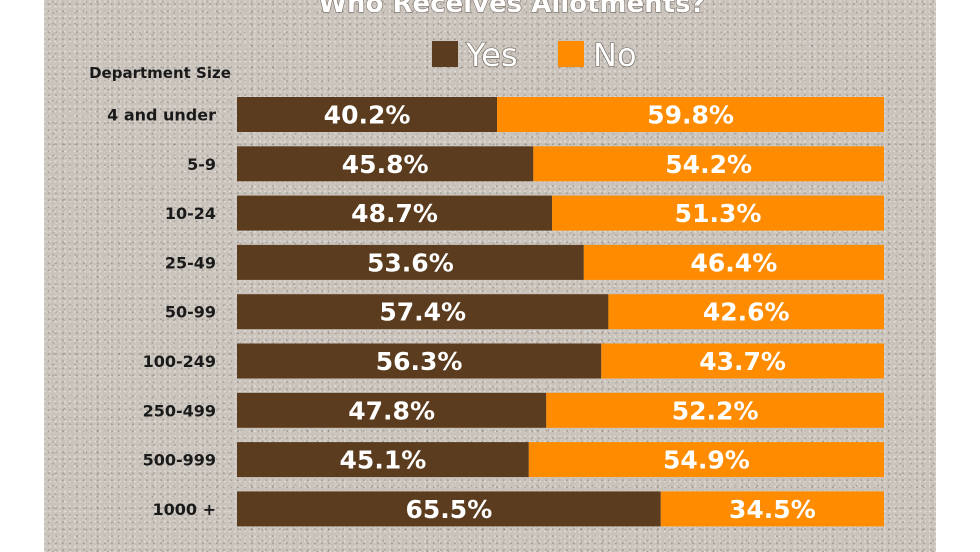  I want to click on category-label-7: 500-999, so click(179, 460).